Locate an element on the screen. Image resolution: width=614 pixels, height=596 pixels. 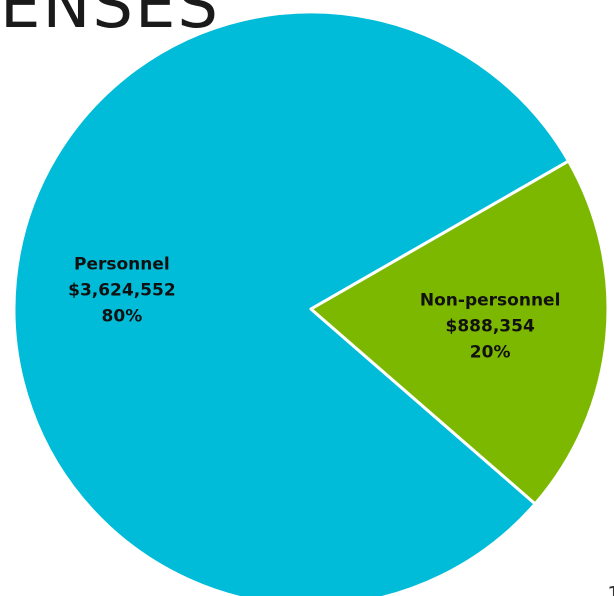
slice-label-personnel: Personnel is located at coordinates (122, 265).